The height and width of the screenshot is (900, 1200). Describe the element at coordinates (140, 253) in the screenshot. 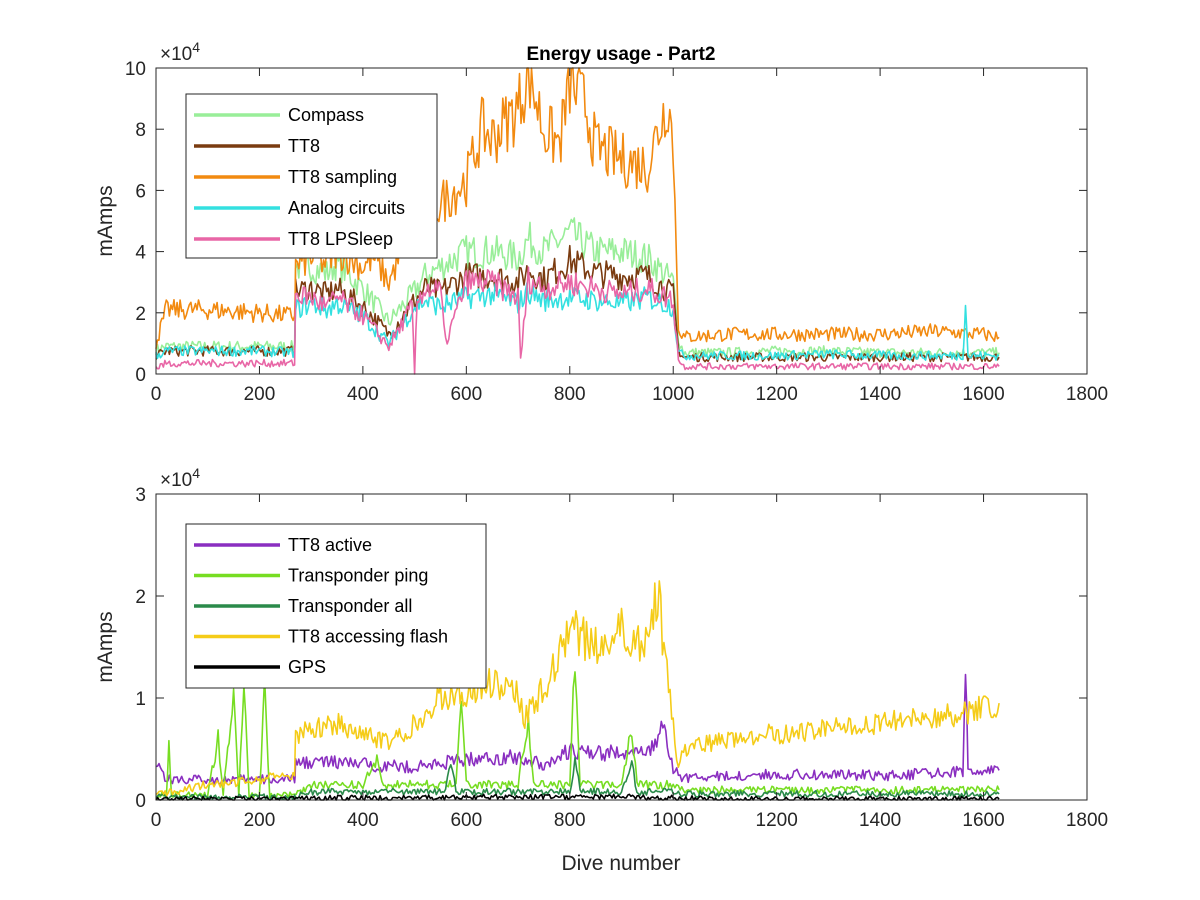

I see `y-tick-label: 4` at that location.